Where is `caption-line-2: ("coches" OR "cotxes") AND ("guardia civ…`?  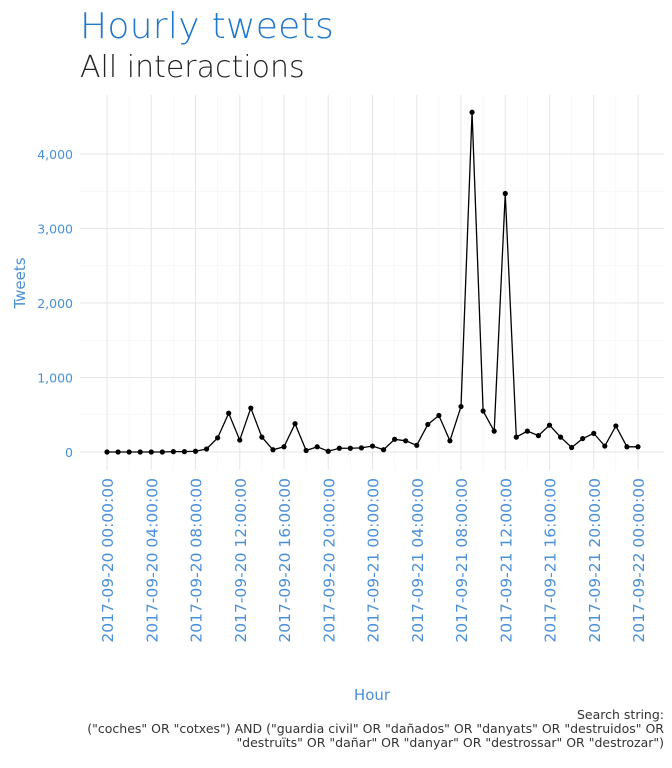
caption-line-2: ("coches" OR "cotxes") AND ("guardia civ… is located at coordinates (375, 728).